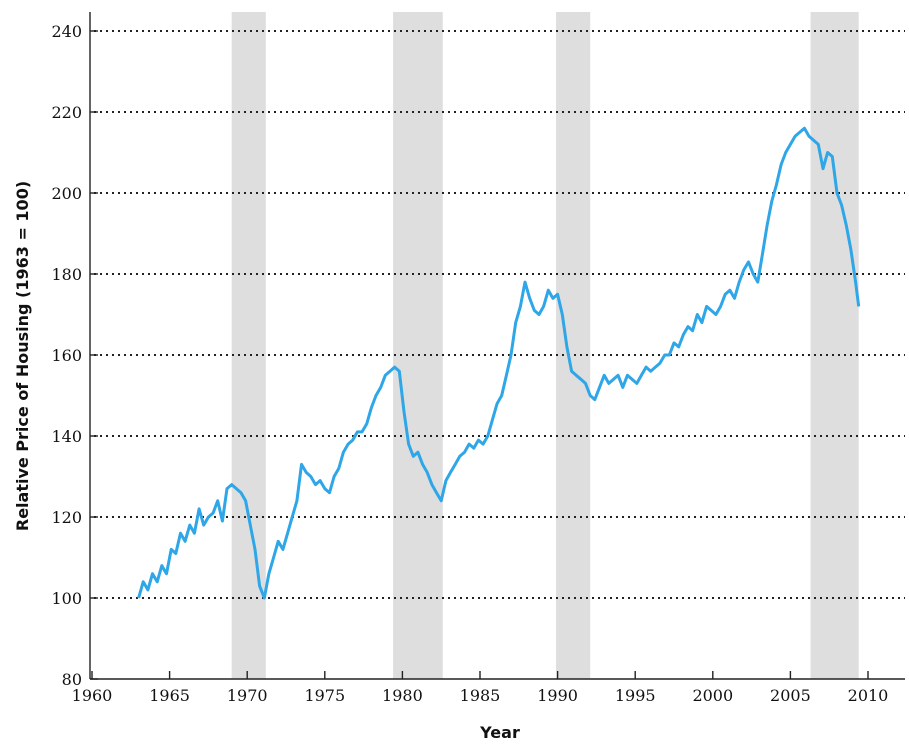 The height and width of the screenshot is (744, 909). I want to click on x-tick-label: 1980, so click(402, 695).